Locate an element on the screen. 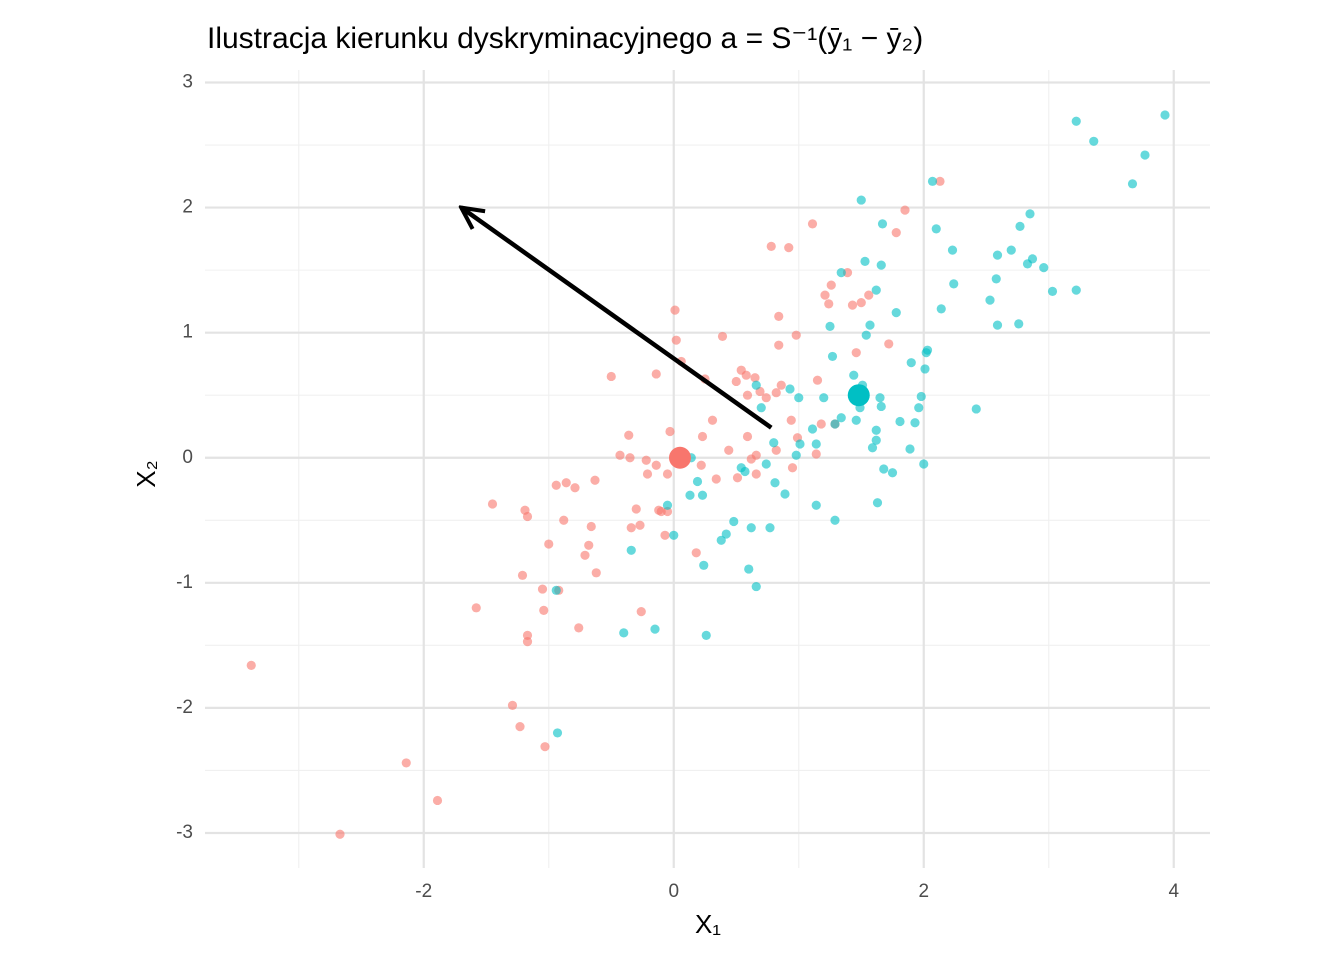 This screenshot has height=960, width=1344. y-tick-label: 0 is located at coordinates (187, 457).